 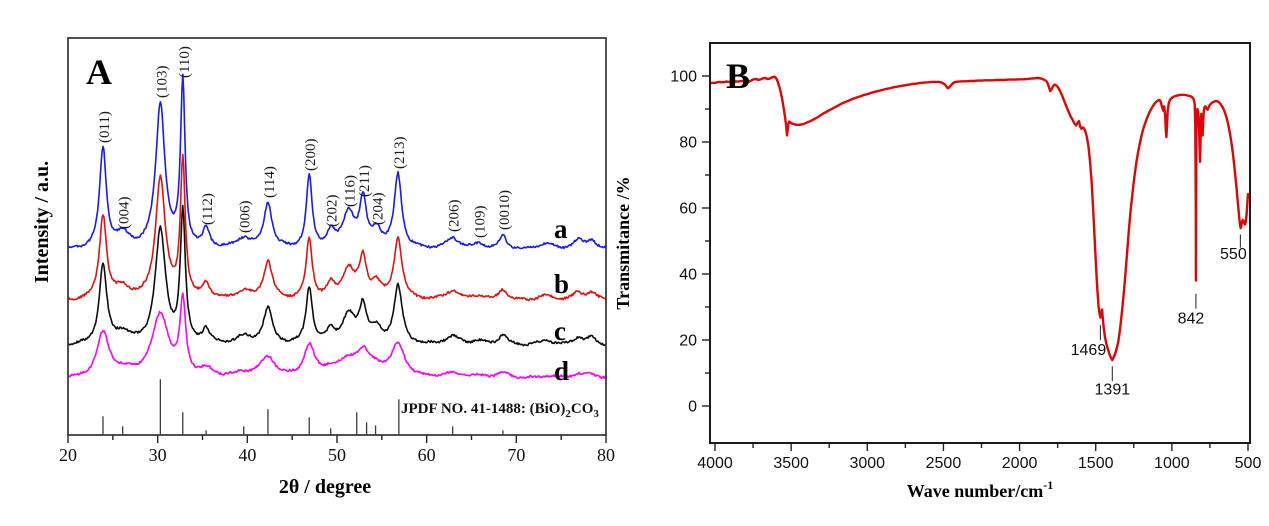 I want to click on peak-label-116: (116), so click(x=351, y=191).